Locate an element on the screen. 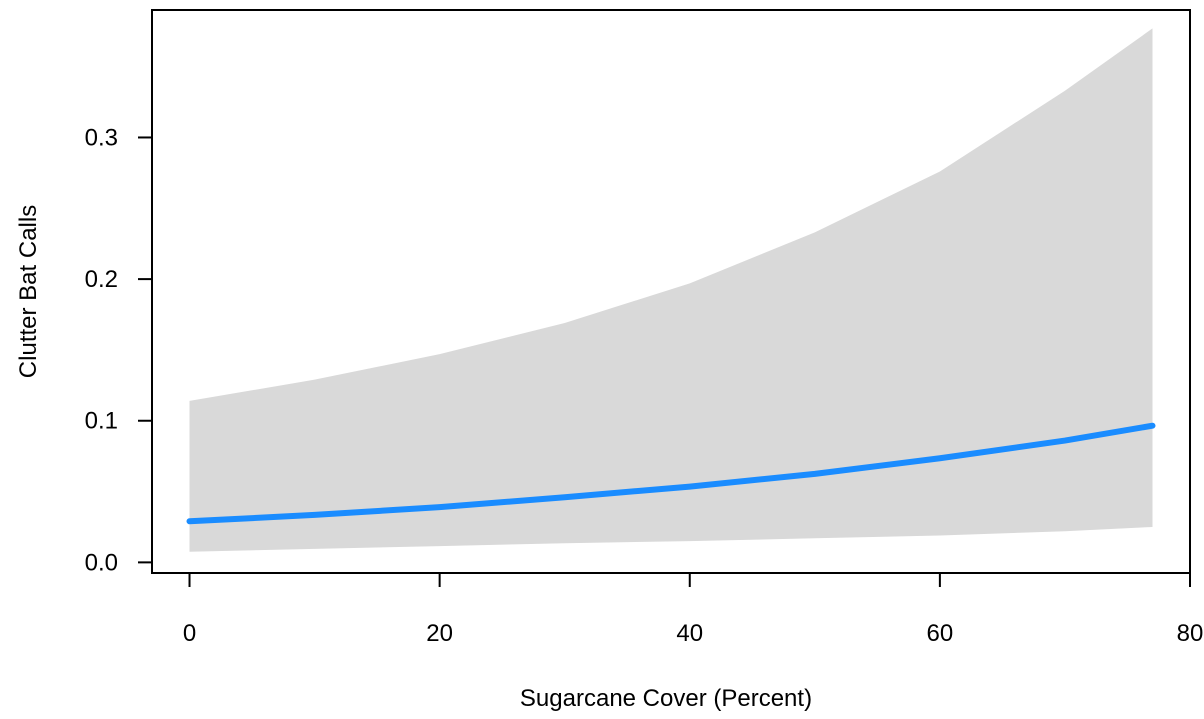  x-axis-title: Sugarcane Cover (Percent) is located at coordinates (666, 698).